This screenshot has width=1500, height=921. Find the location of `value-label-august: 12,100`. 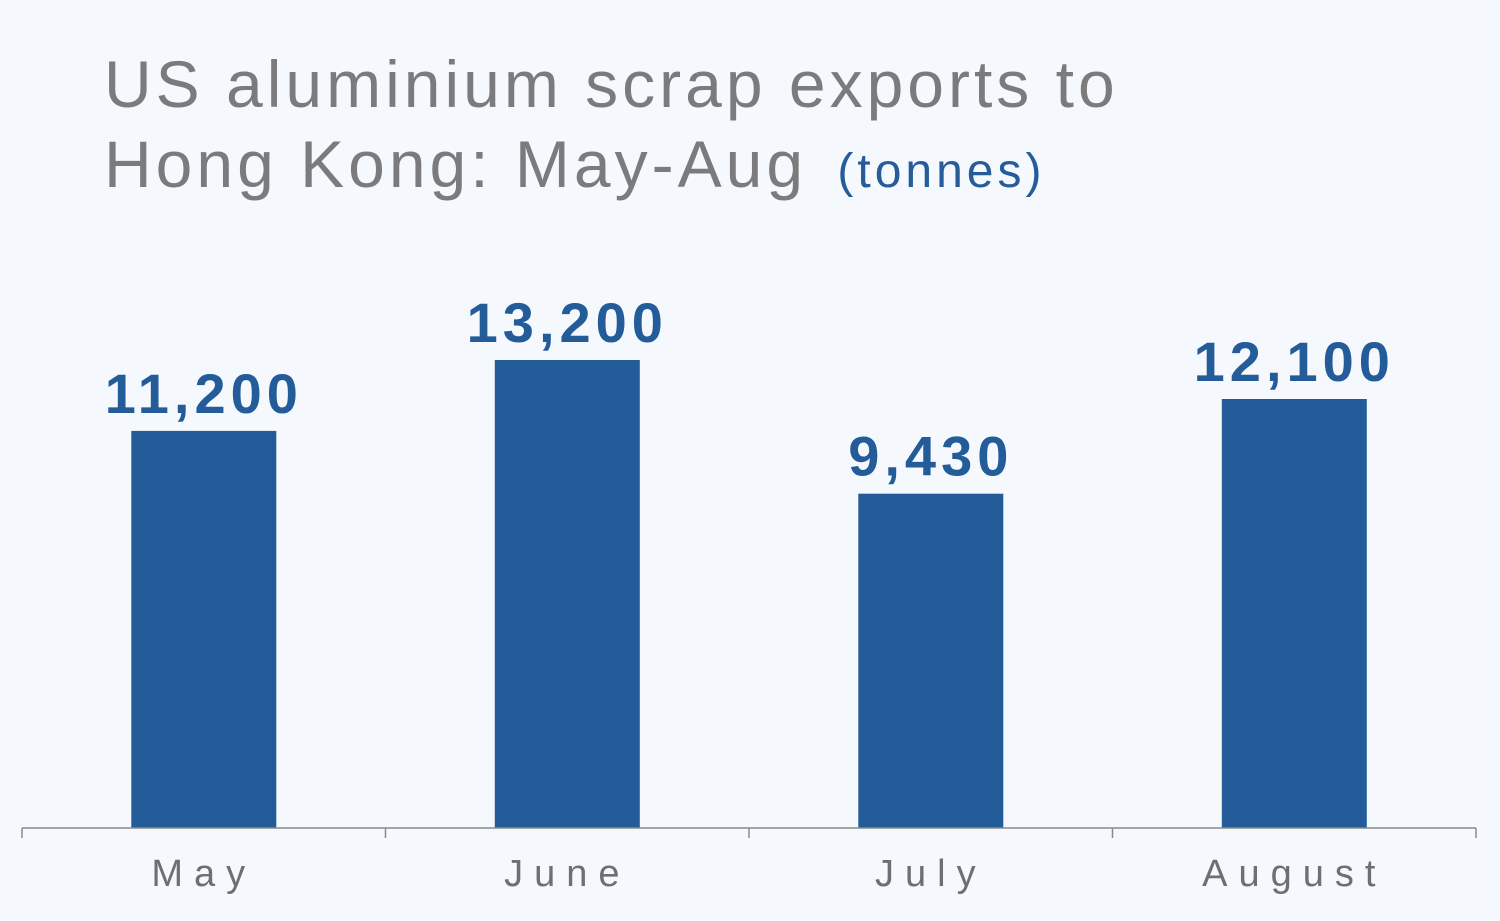

value-label-august: 12,100 is located at coordinates (1294, 361).